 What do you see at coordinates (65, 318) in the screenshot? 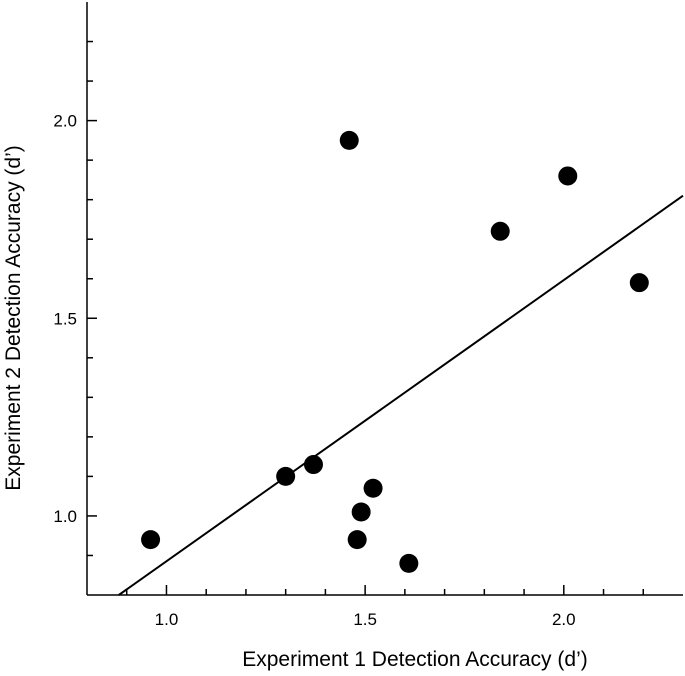
I see `y-tick-label: 1.5` at bounding box center [65, 318].